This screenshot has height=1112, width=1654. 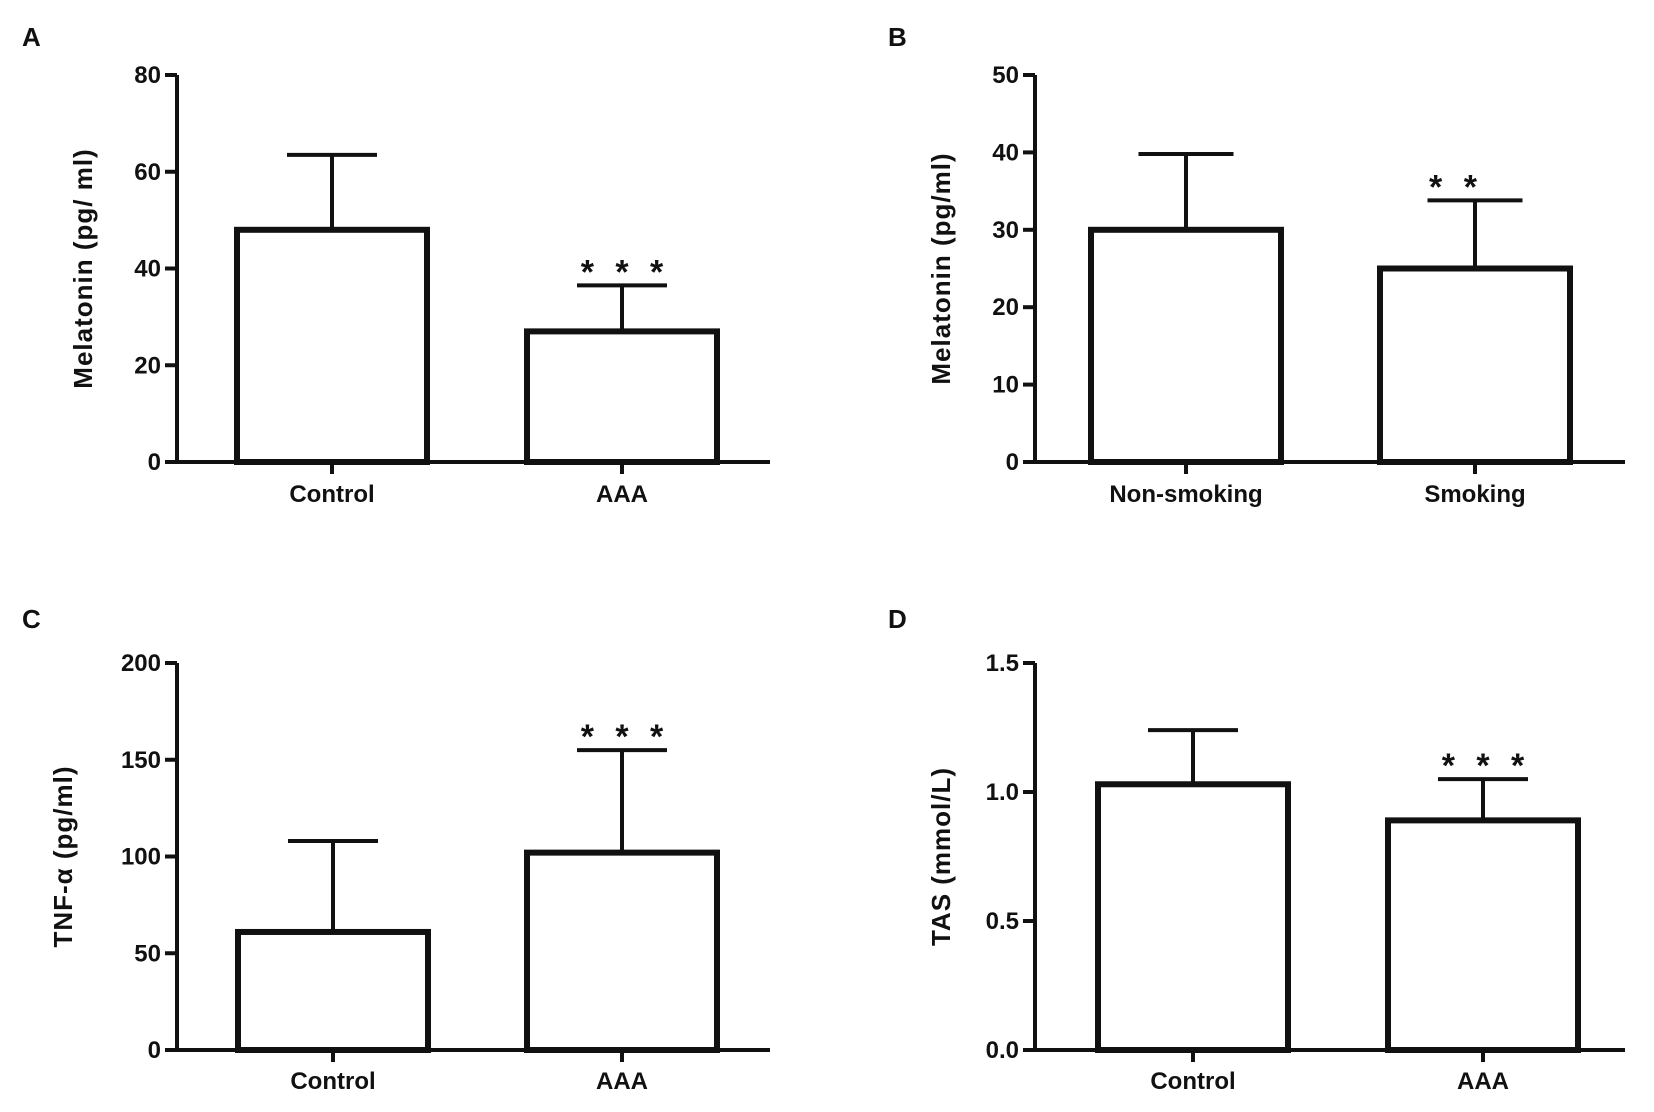 I want to click on panel-letter: D, so click(x=897, y=619).